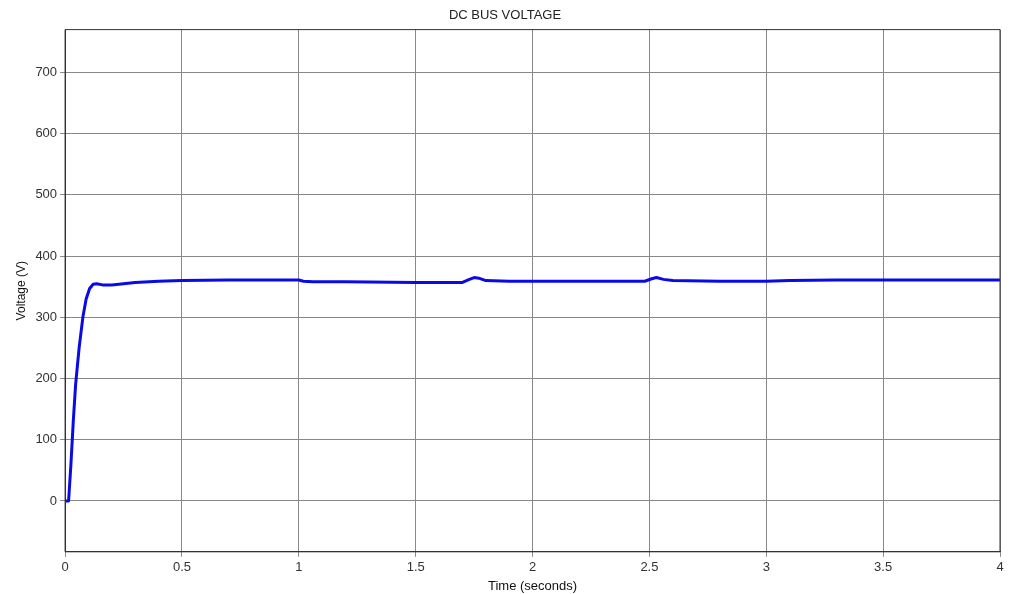  I want to click on y-axis-title: Voltage (V), so click(20, 291).